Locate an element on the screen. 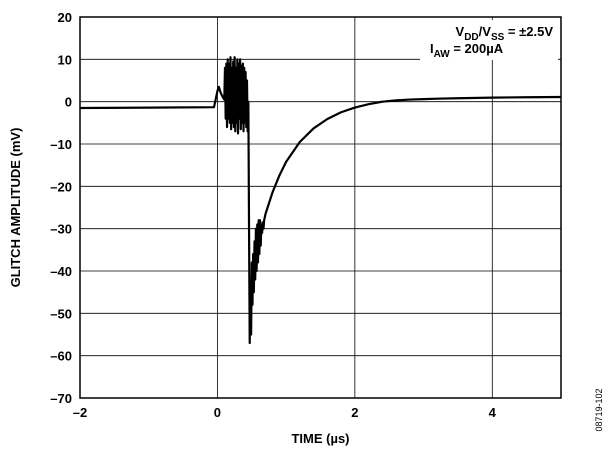 The width and height of the screenshot is (611, 456). y-tick-labels: 20 10 0 –10 –20 –30 –40 –50 –60 –70 is located at coordinates (61, 208).